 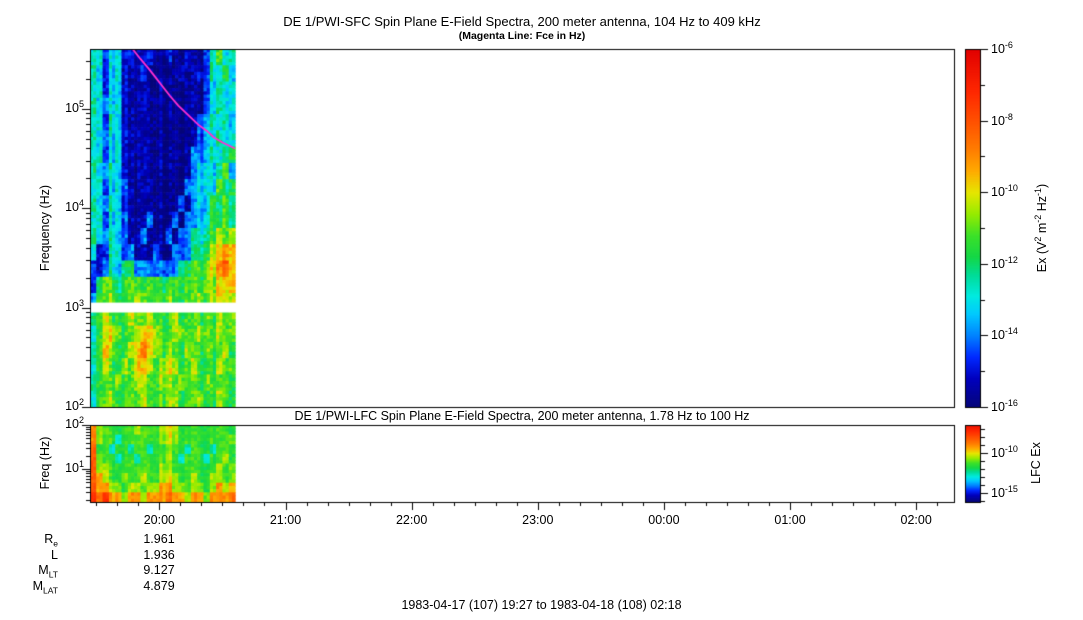 What do you see at coordinates (1041, 228) in the screenshot?
I see `sfc-colorbar-label: Ex (V2 m-2 Hz-1)` at bounding box center [1041, 228].